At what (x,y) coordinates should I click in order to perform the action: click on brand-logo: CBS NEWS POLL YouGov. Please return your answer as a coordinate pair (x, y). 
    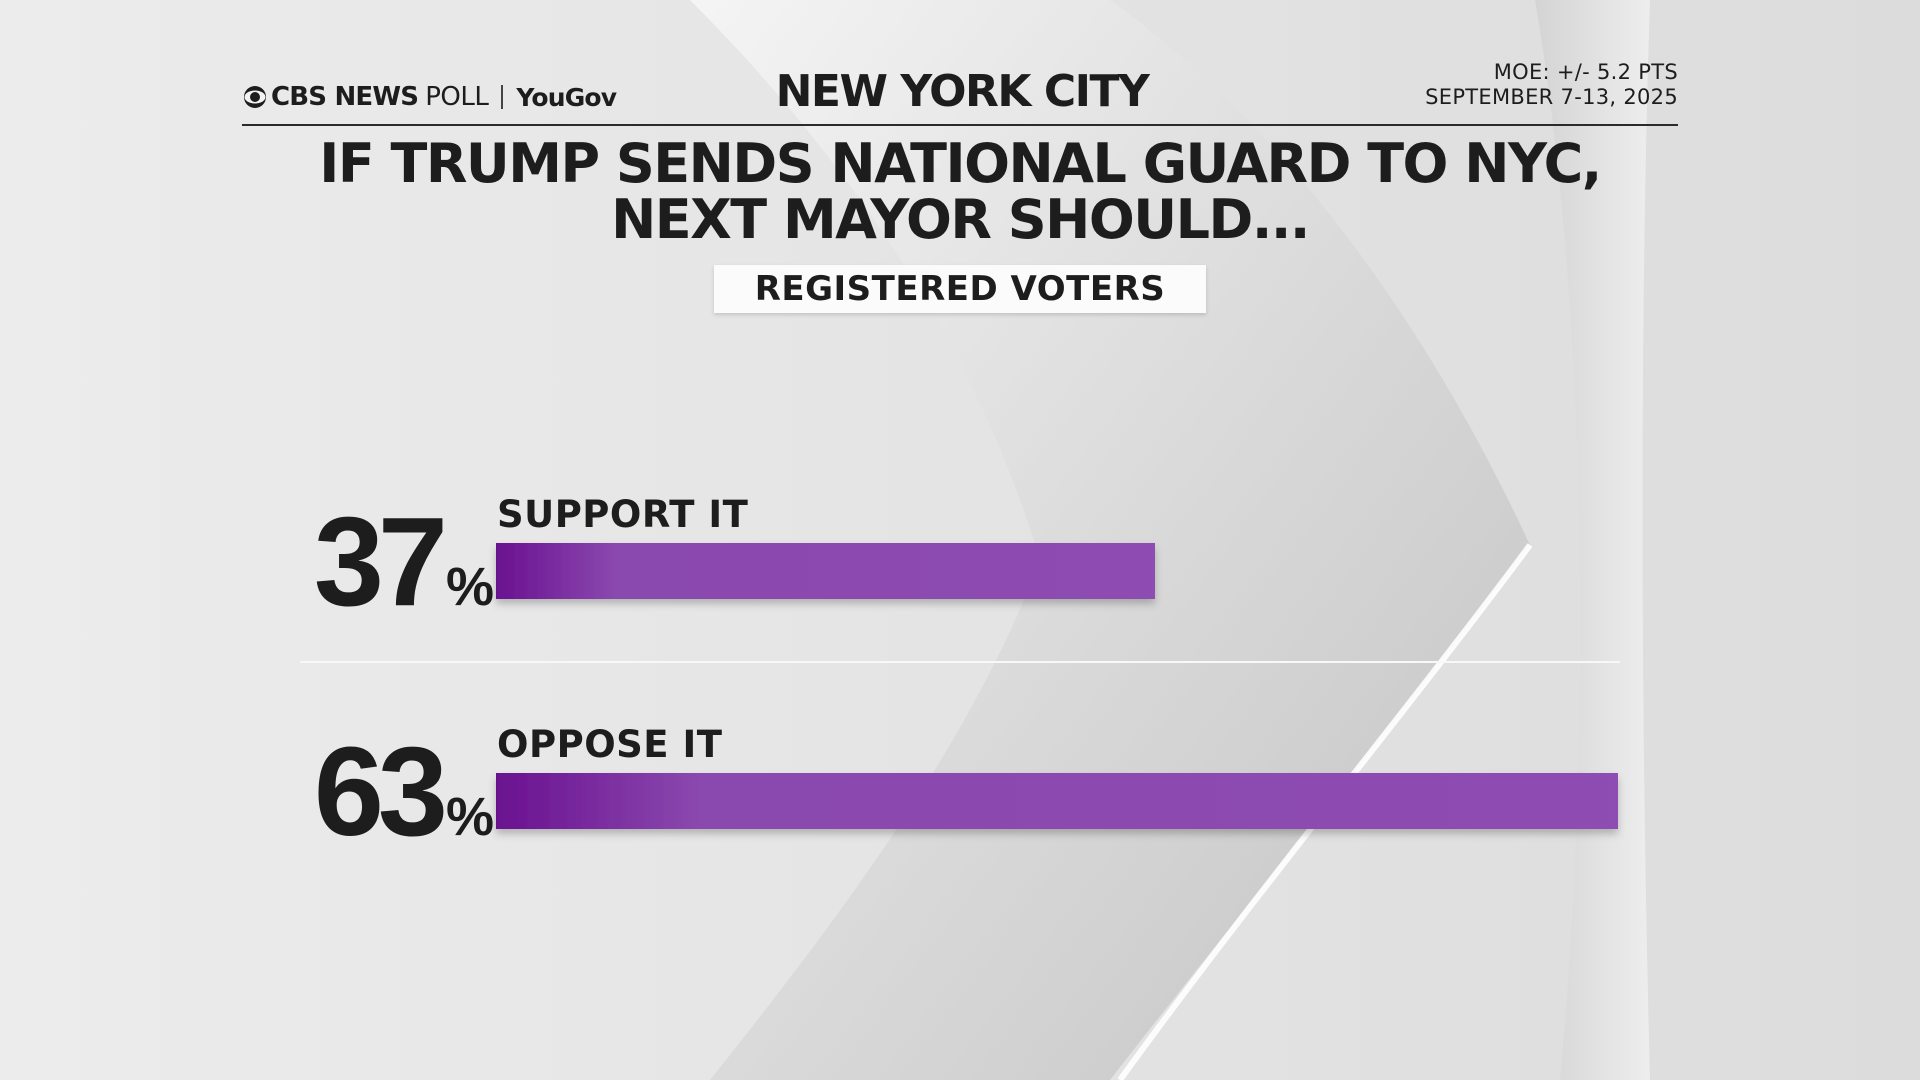
    Looking at the image, I should click on (429, 97).